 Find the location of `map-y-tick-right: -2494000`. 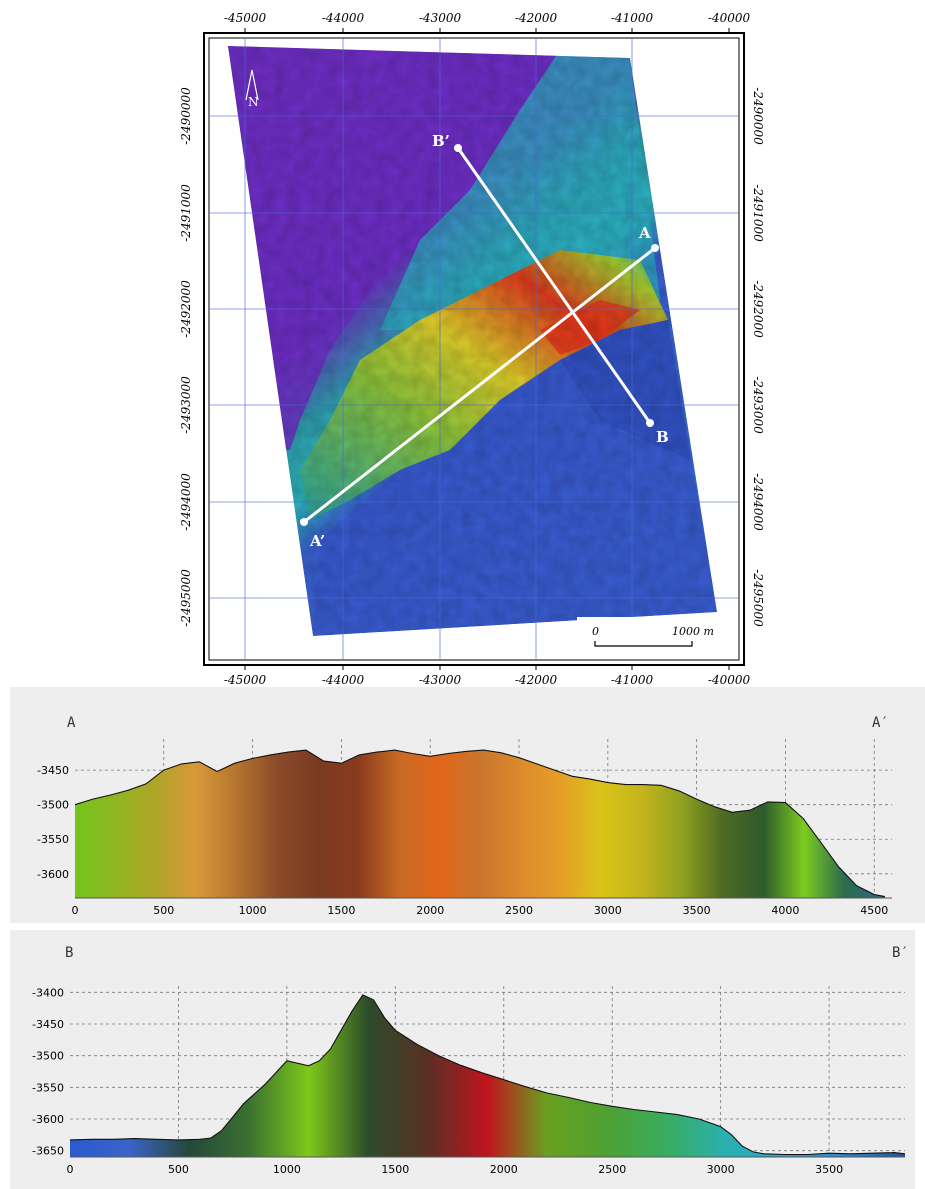

map-y-tick-right: -2494000 is located at coordinates (758, 502).